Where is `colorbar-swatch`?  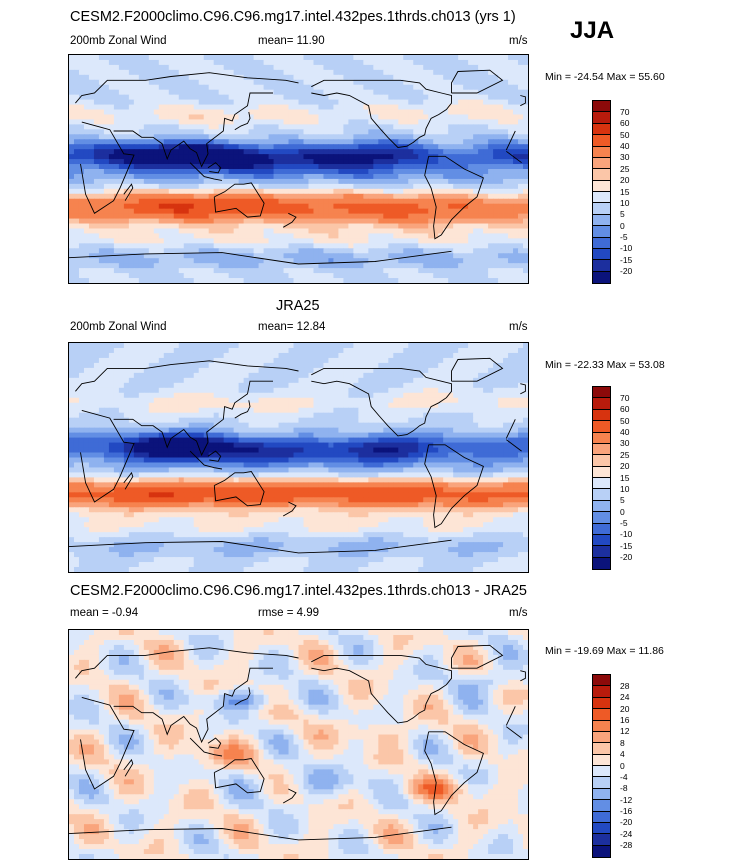 colorbar-swatch is located at coordinates (601, 243).